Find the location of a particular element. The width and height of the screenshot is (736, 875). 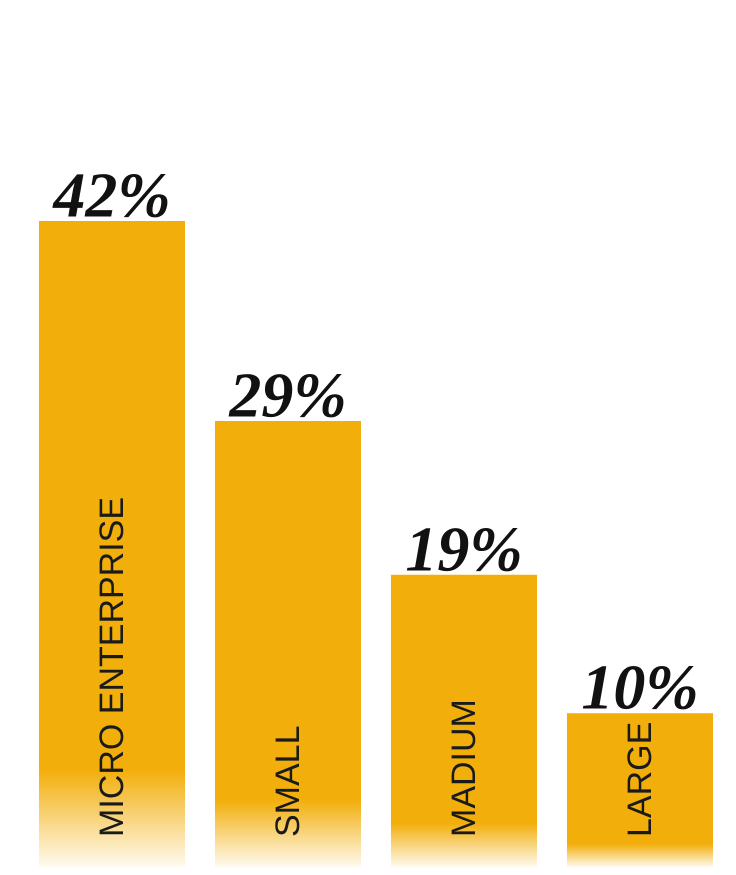

x-tick-label: SMALL is located at coordinates (288, 781).